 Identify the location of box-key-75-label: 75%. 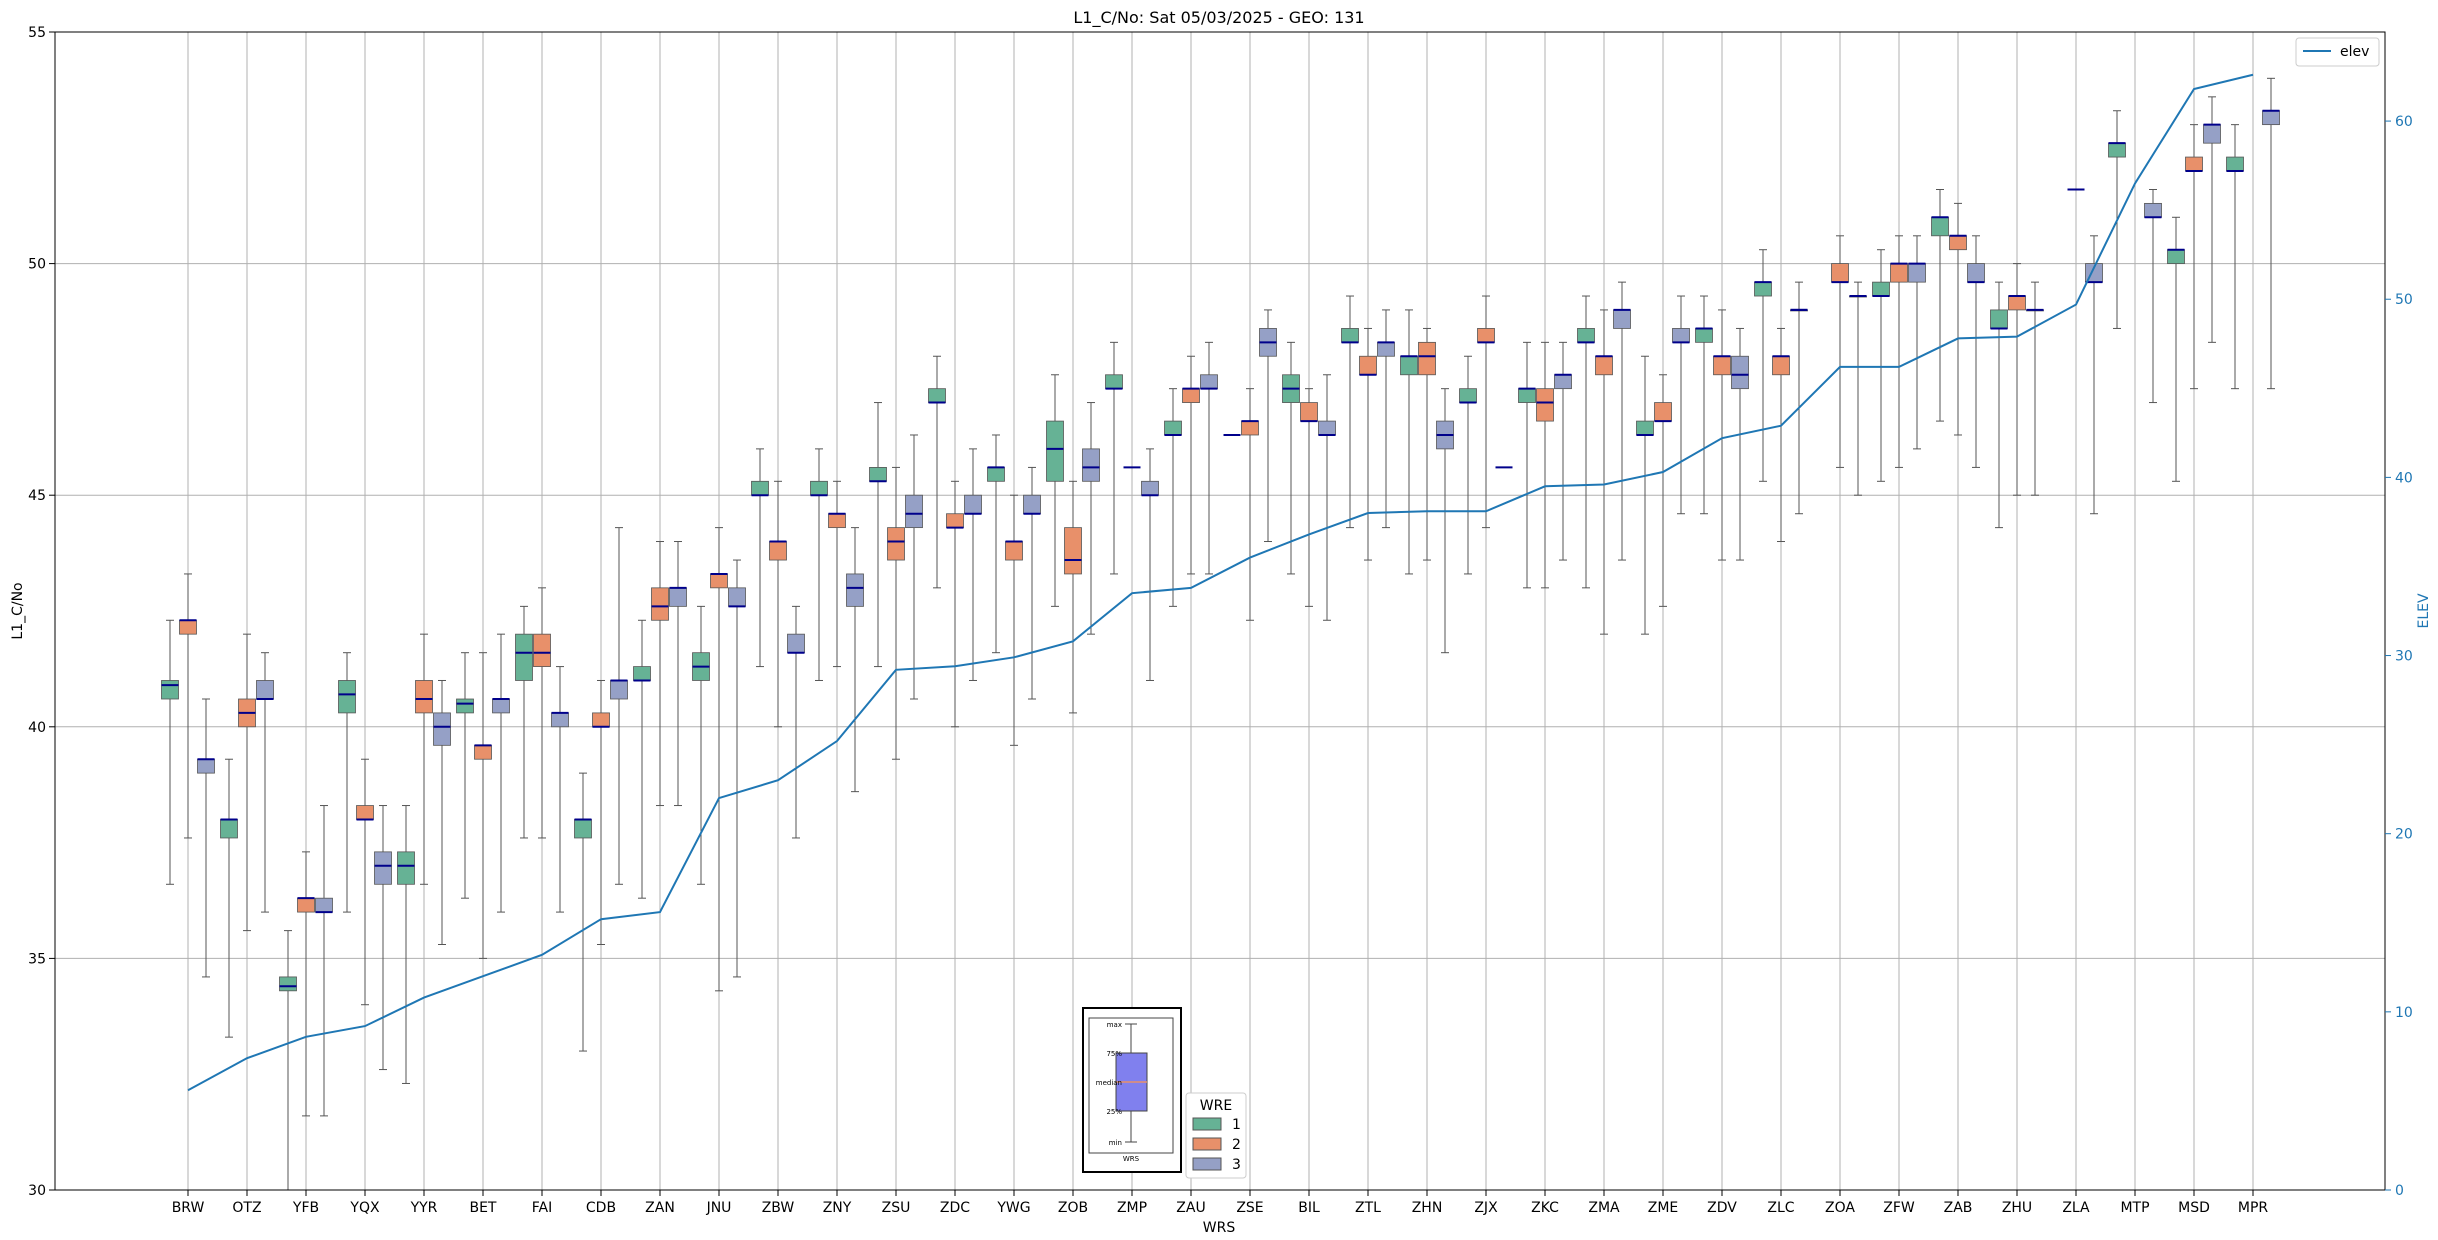
(1114, 1054).